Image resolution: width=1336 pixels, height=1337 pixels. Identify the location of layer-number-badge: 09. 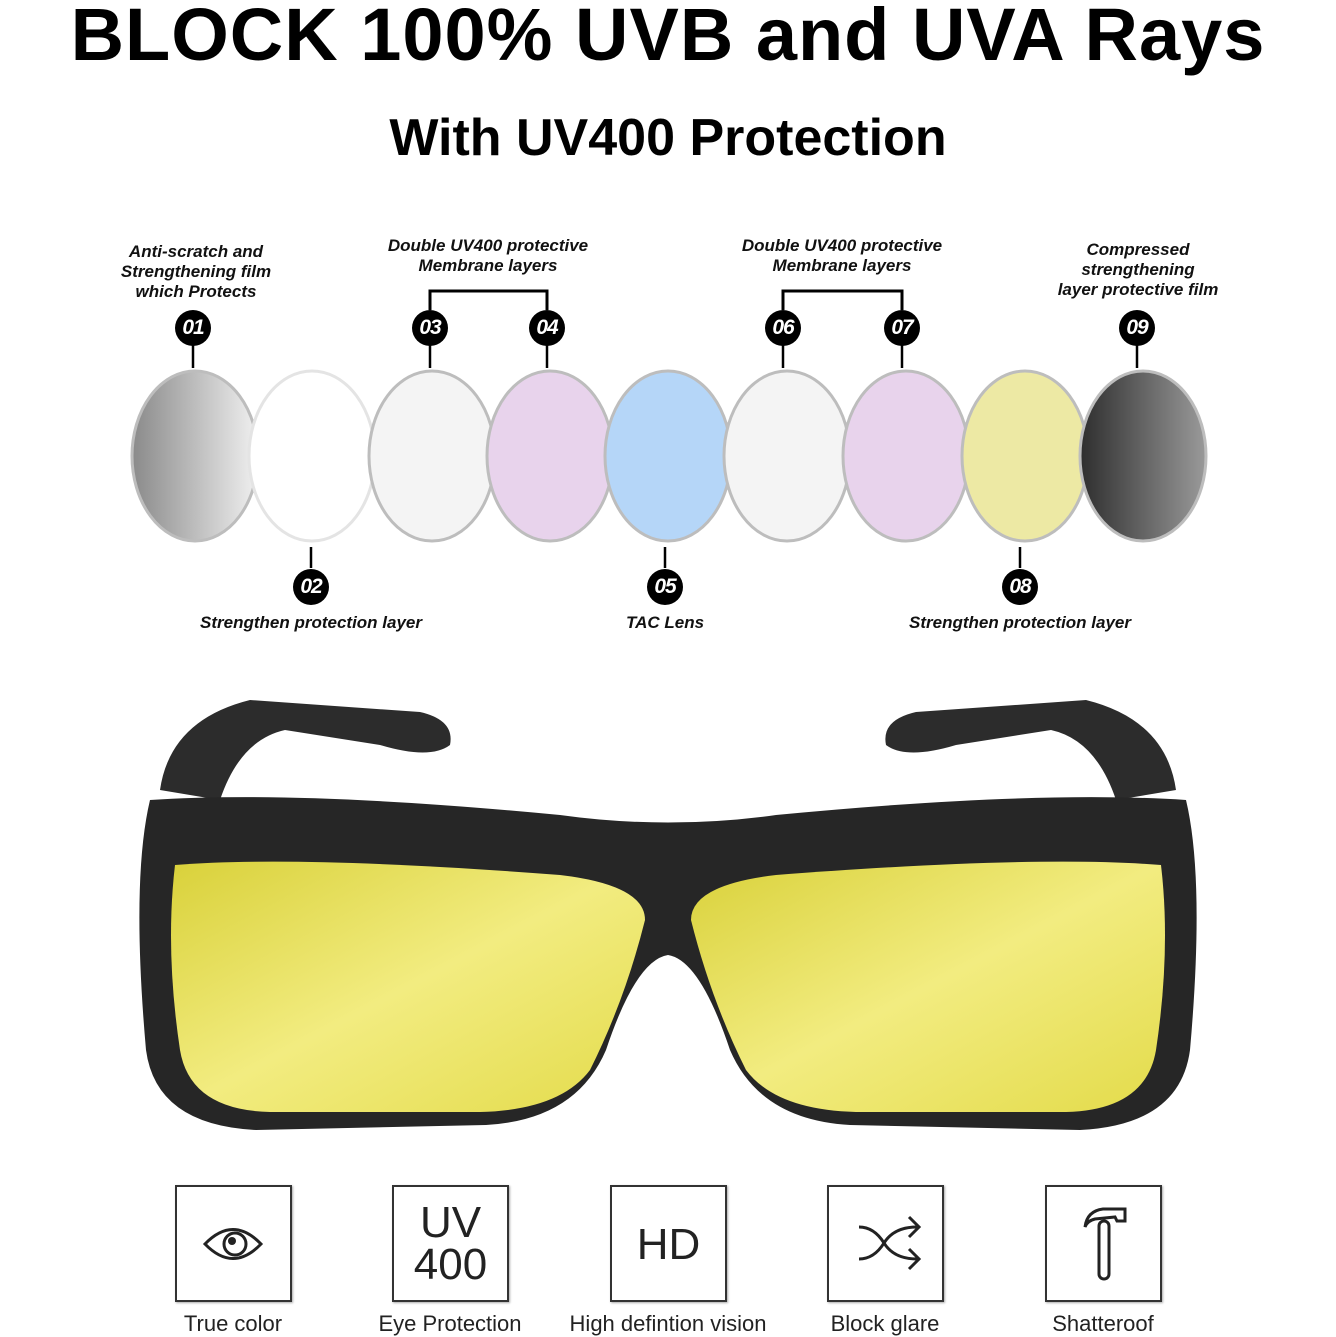
(1137, 328).